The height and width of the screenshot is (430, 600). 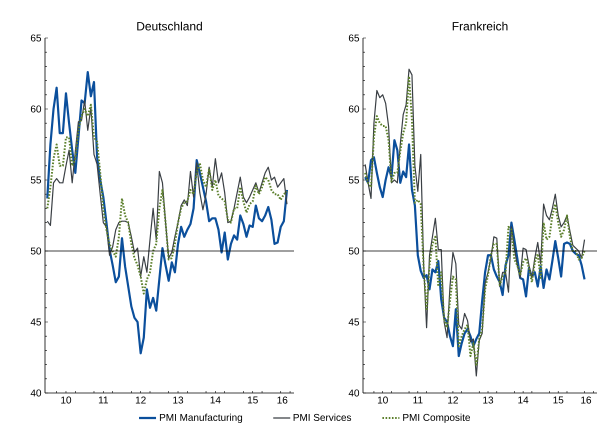 What do you see at coordinates (436, 418) in the screenshot?
I see `legend-label: PMI Composite` at bounding box center [436, 418].